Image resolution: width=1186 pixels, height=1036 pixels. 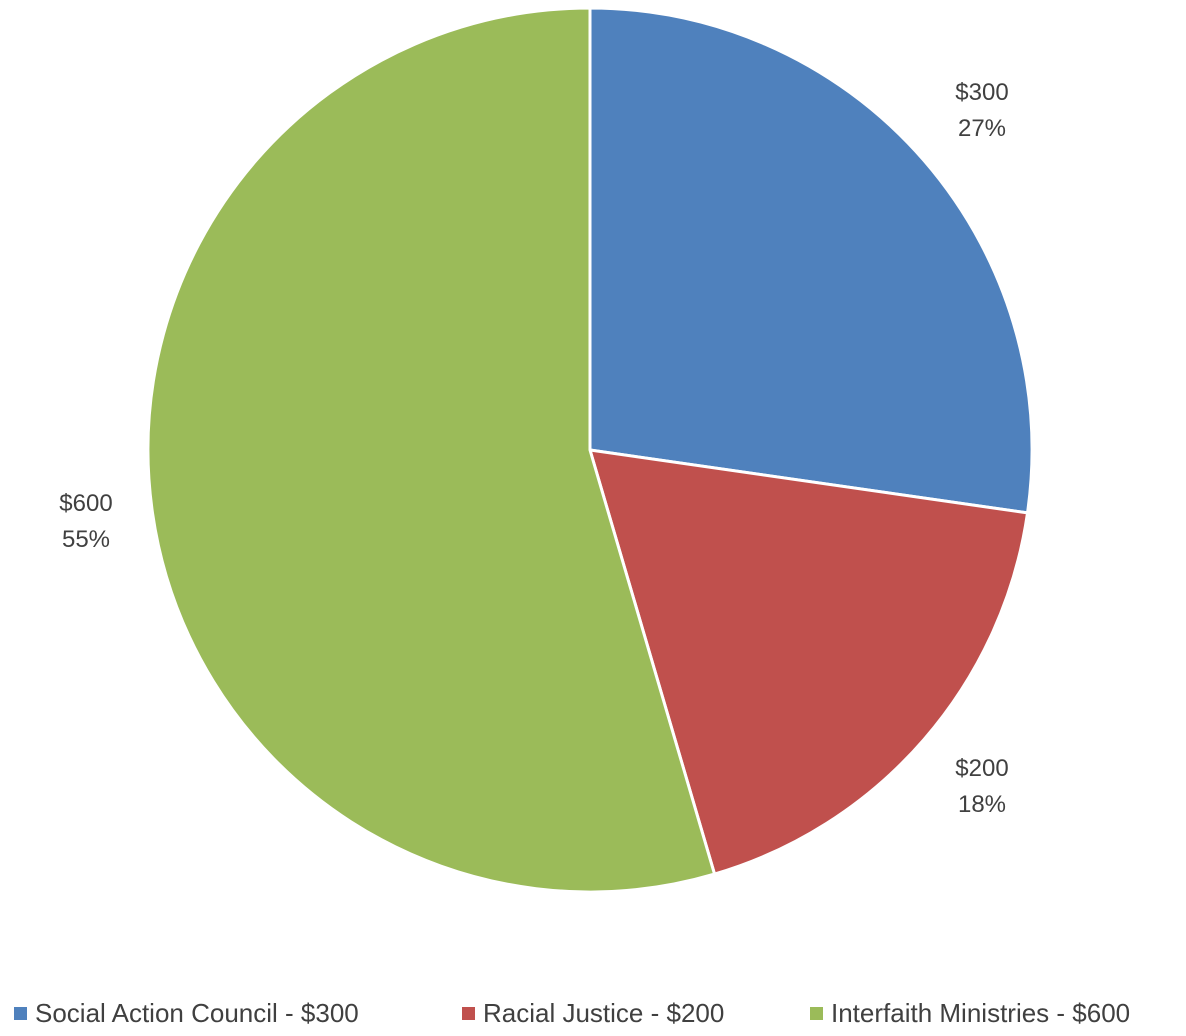 I want to click on legend-item-racial-justice: Racial Justice - $200, so click(x=593, y=1013).